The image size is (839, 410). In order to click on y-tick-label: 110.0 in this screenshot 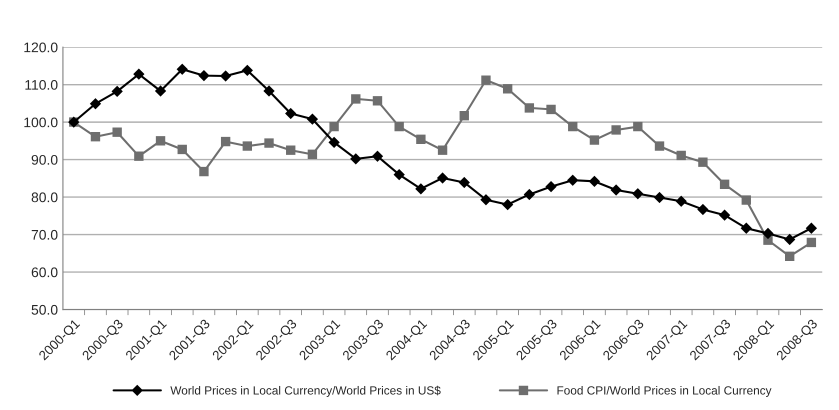, I will do `click(41, 85)`.